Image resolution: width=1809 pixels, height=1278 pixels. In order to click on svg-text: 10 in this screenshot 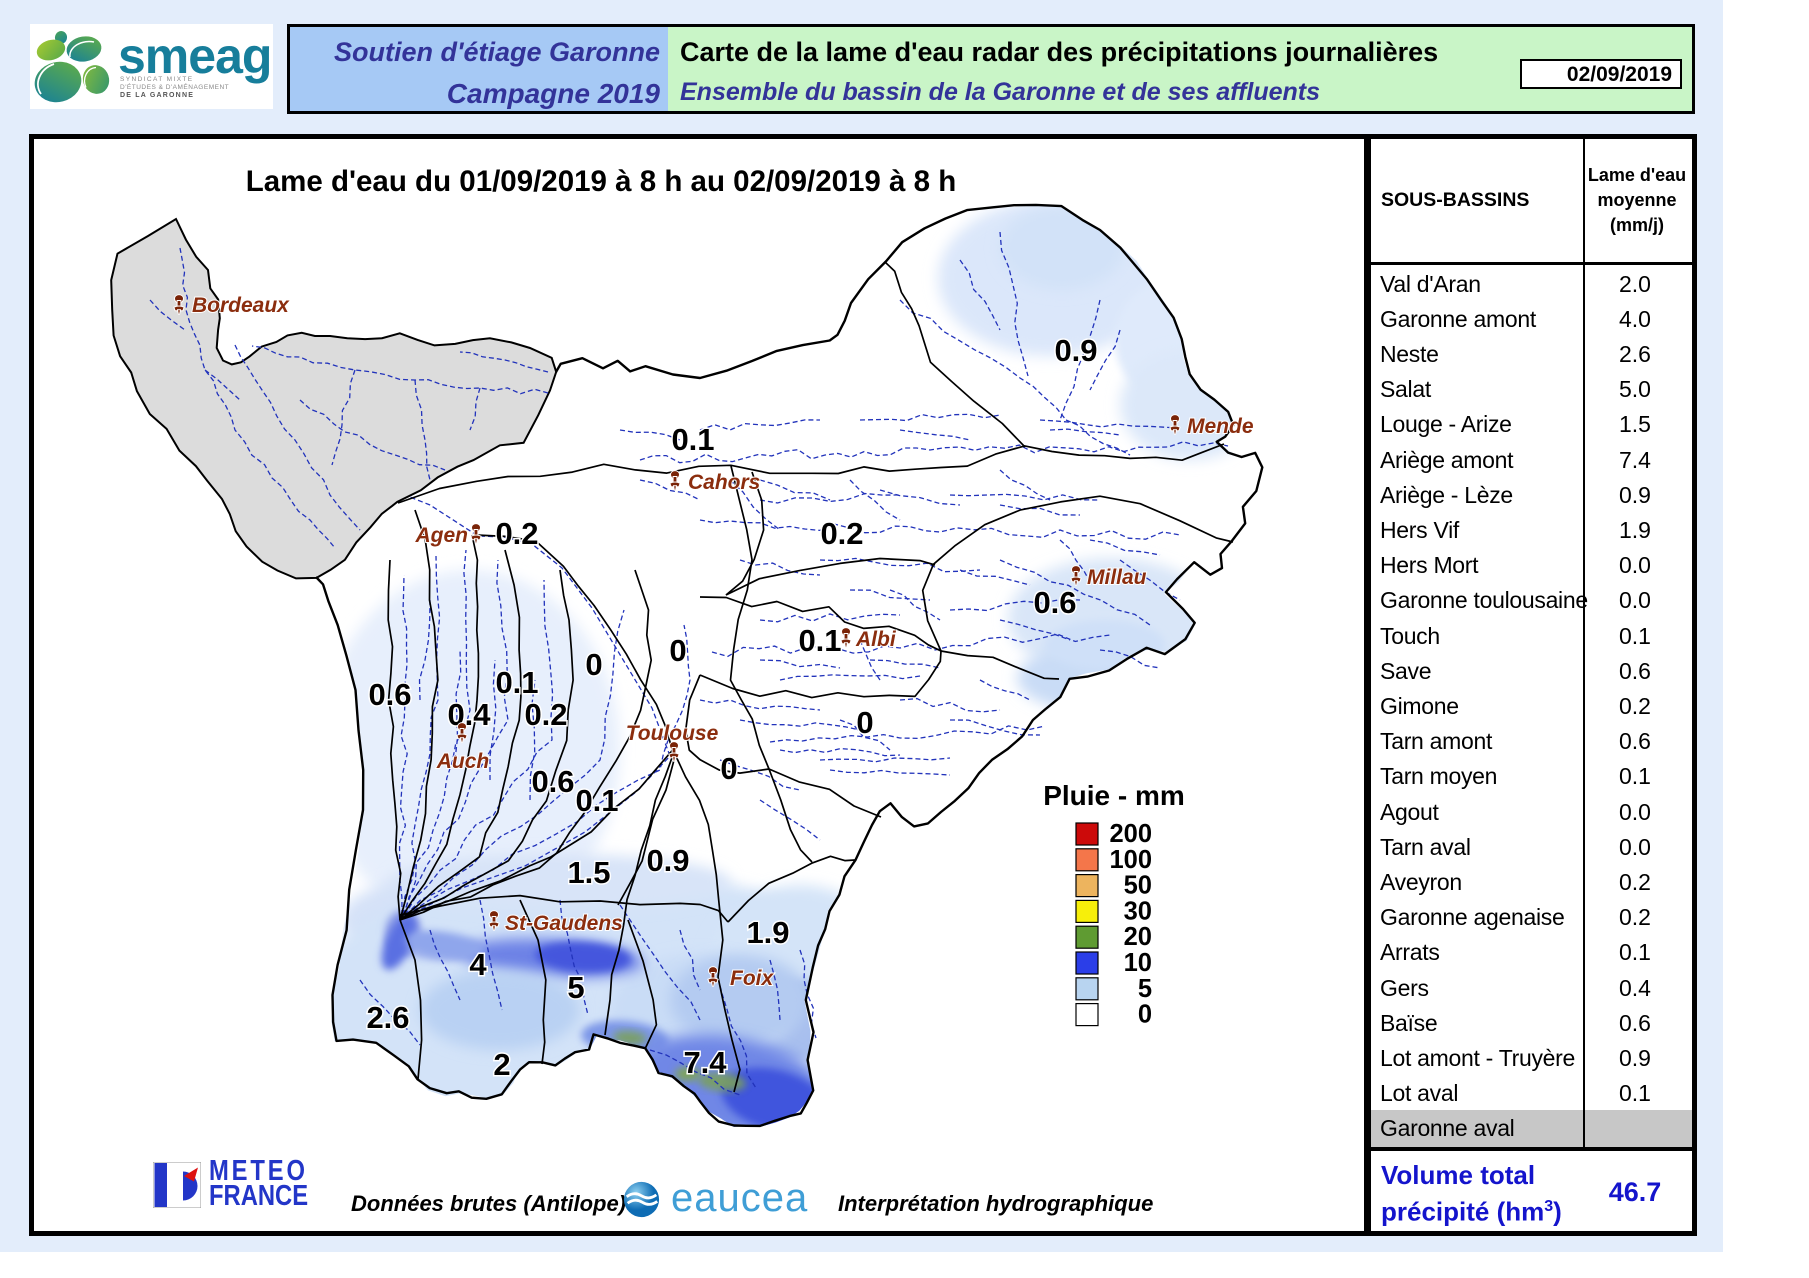, I will do `click(1138, 963)`.